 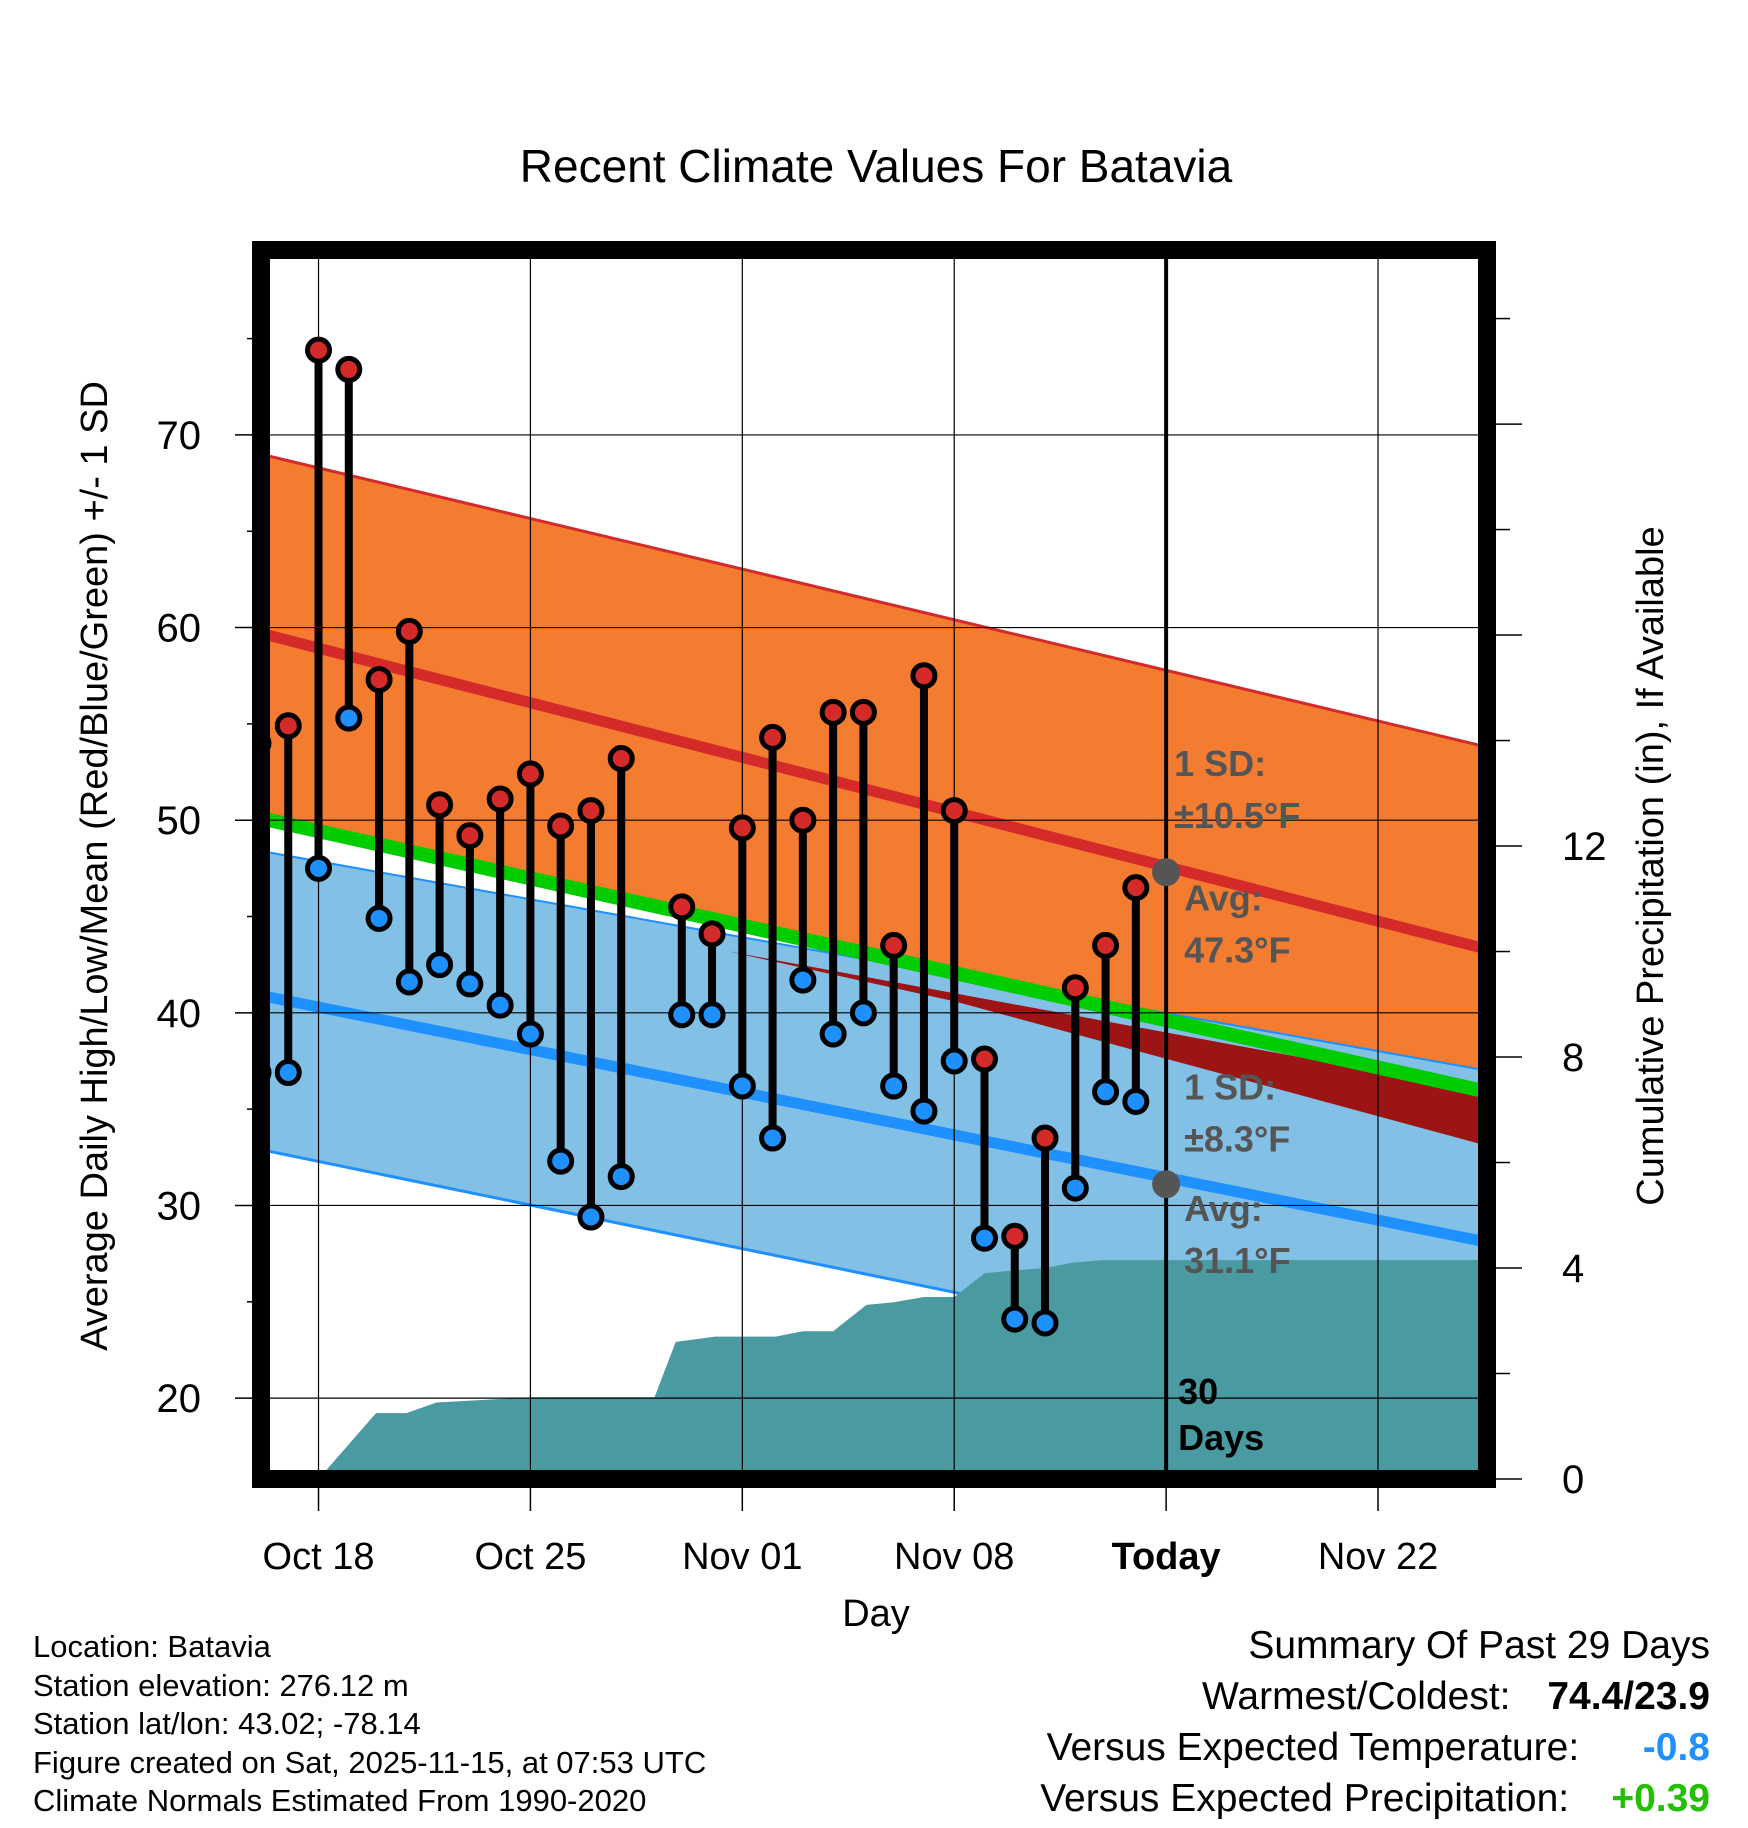 I want to click on low-sd-value: ±8.3°F, so click(x=1237, y=1139).